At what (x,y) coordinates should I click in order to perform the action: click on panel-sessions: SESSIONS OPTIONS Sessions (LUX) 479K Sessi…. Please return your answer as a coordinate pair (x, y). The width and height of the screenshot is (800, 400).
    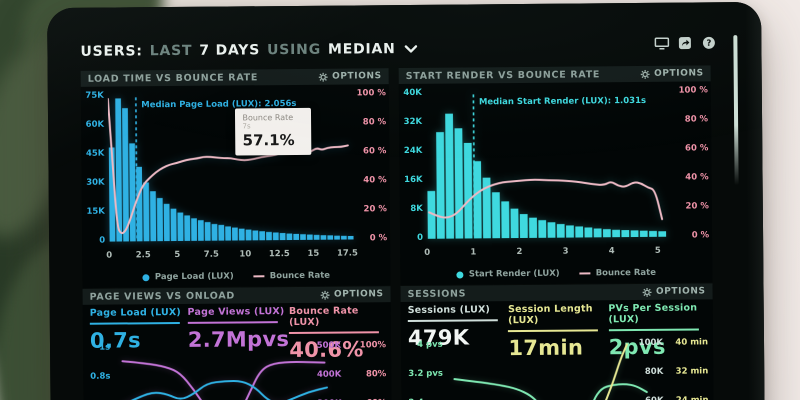
    Looking at the image, I should click on (557, 341).